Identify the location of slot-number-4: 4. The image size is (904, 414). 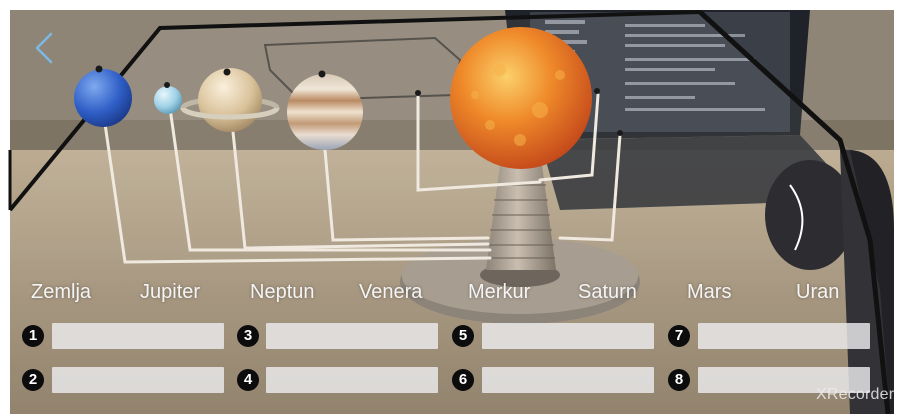
(248, 380).